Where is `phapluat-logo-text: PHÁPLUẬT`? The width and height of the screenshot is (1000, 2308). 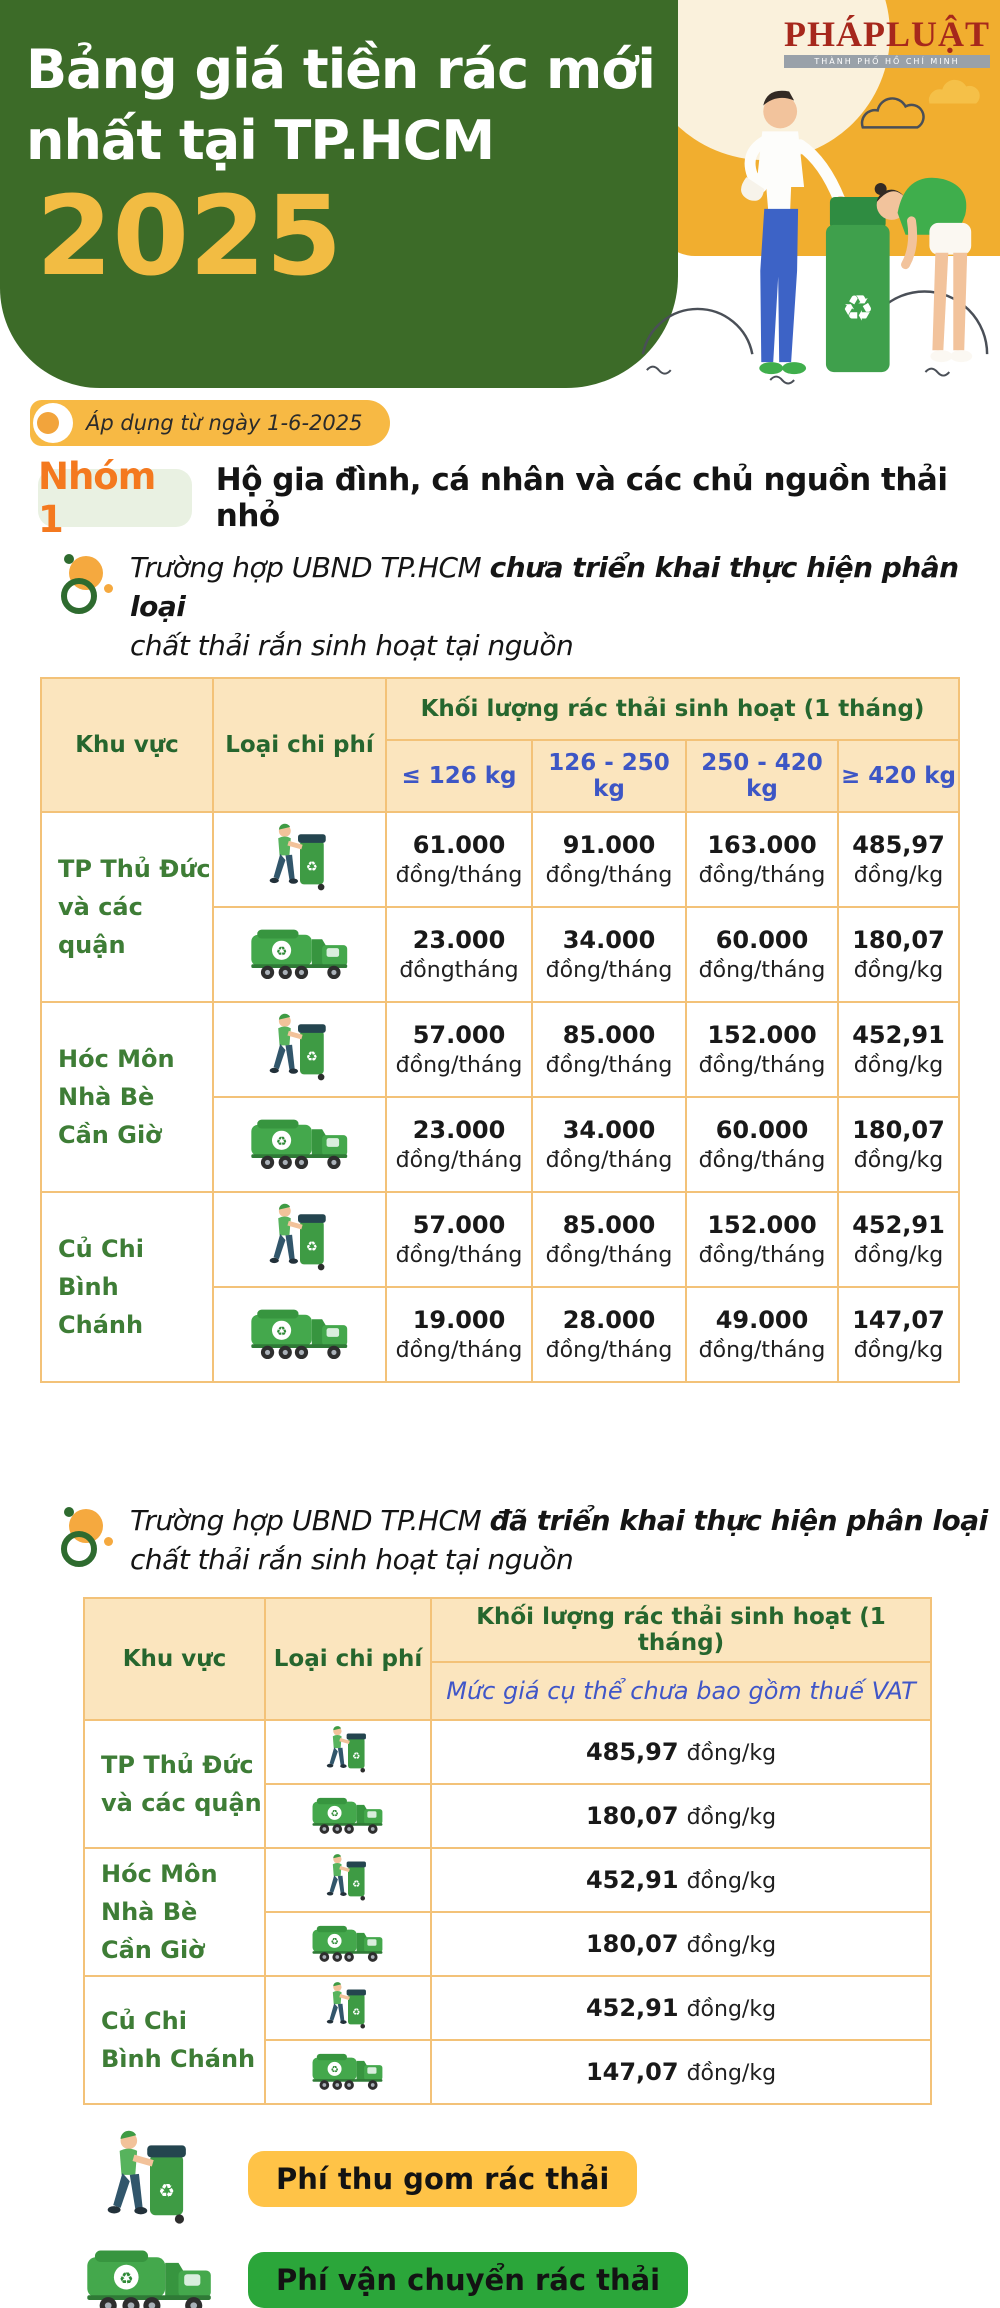
phapluat-logo-text: PHÁPLUẬT is located at coordinates (887, 34).